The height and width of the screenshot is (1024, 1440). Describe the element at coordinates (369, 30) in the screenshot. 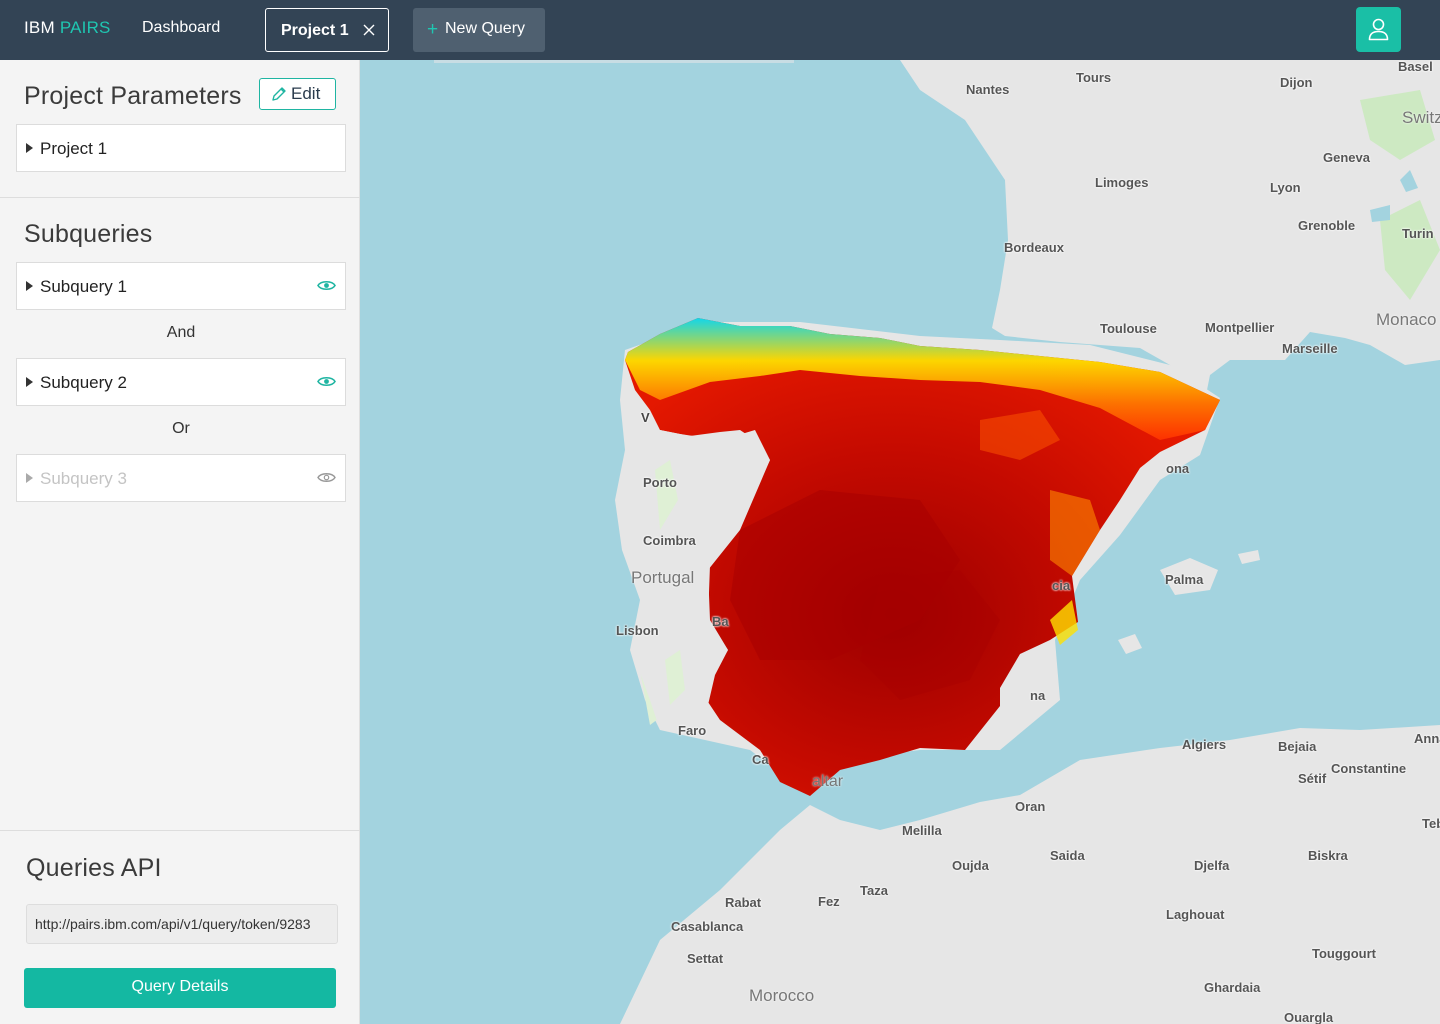

I see `close-icon` at that location.